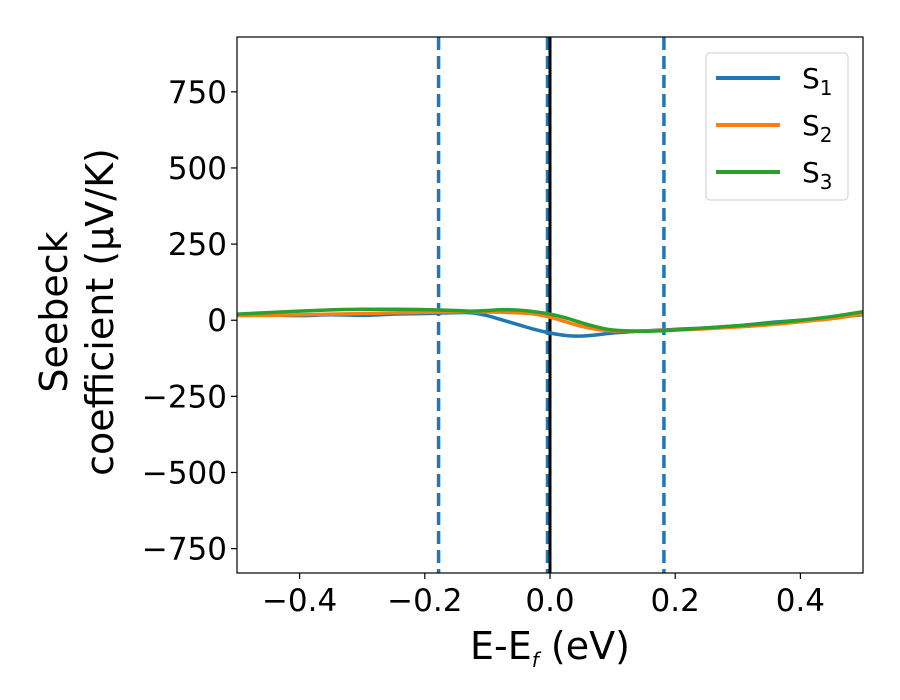  Describe the element at coordinates (189, 321) in the screenshot. I see `y-axis-ticks: −750 −500 −250 0 250 500 750` at that location.